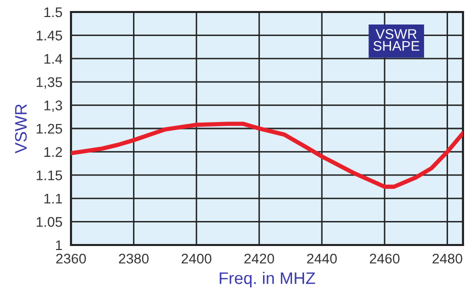  What do you see at coordinates (49, 222) in the screenshot?
I see `y-tick-label: 1.05` at bounding box center [49, 222].